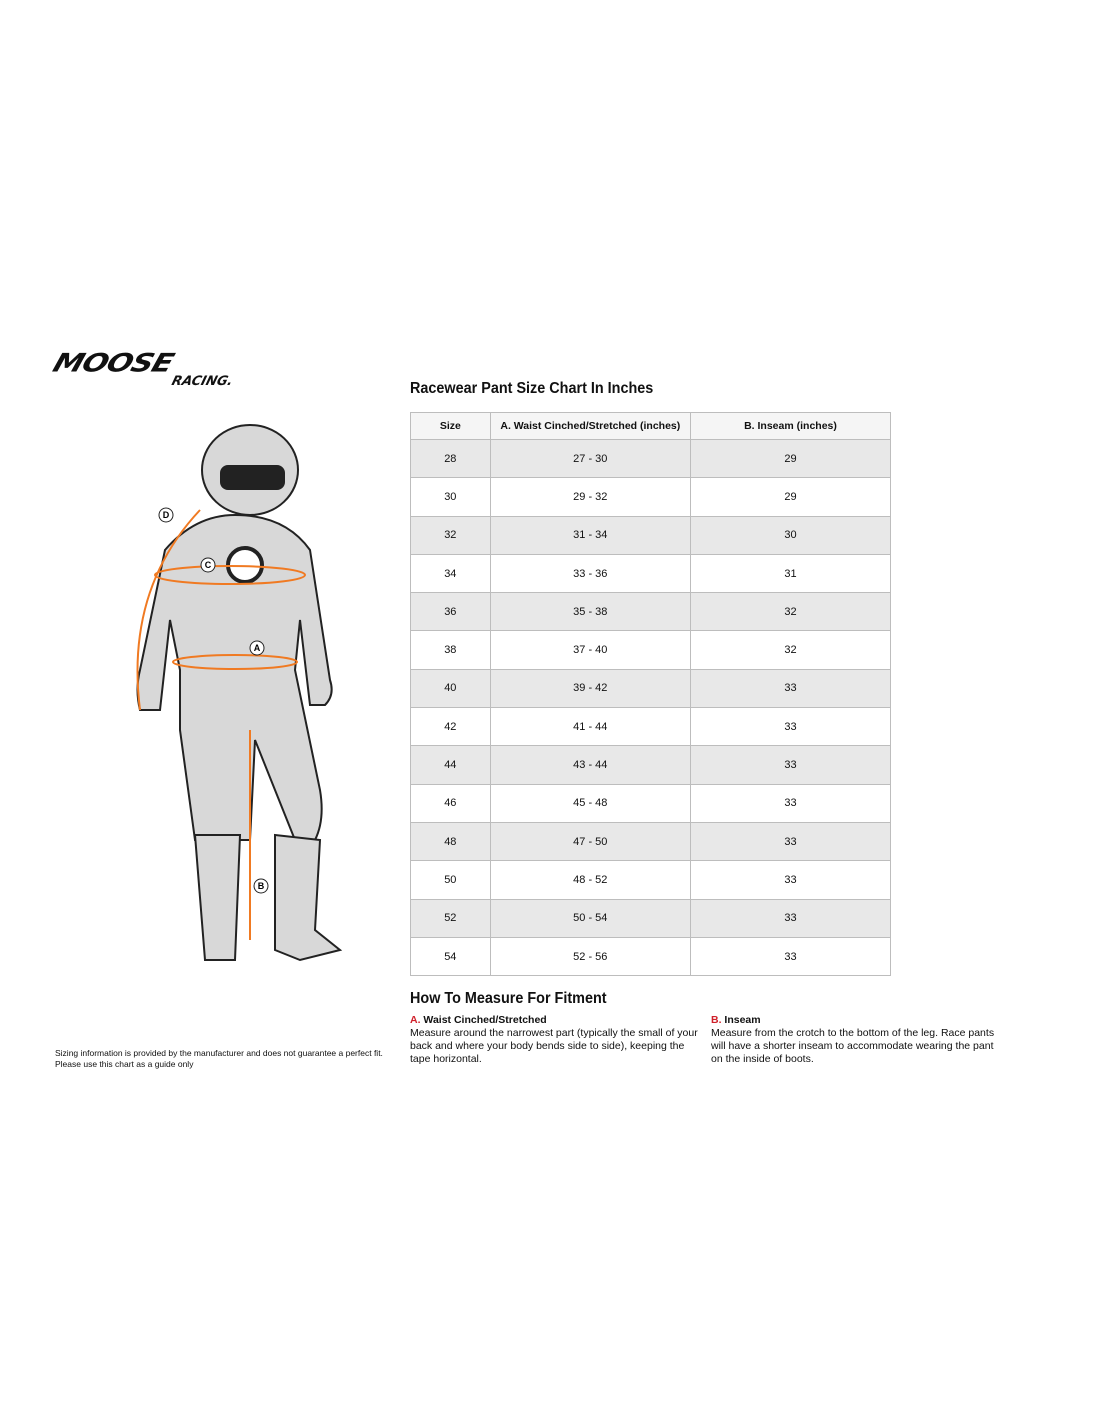  What do you see at coordinates (239, 693) in the screenshot?
I see `rider-measurement-illustration: A B C D` at bounding box center [239, 693].